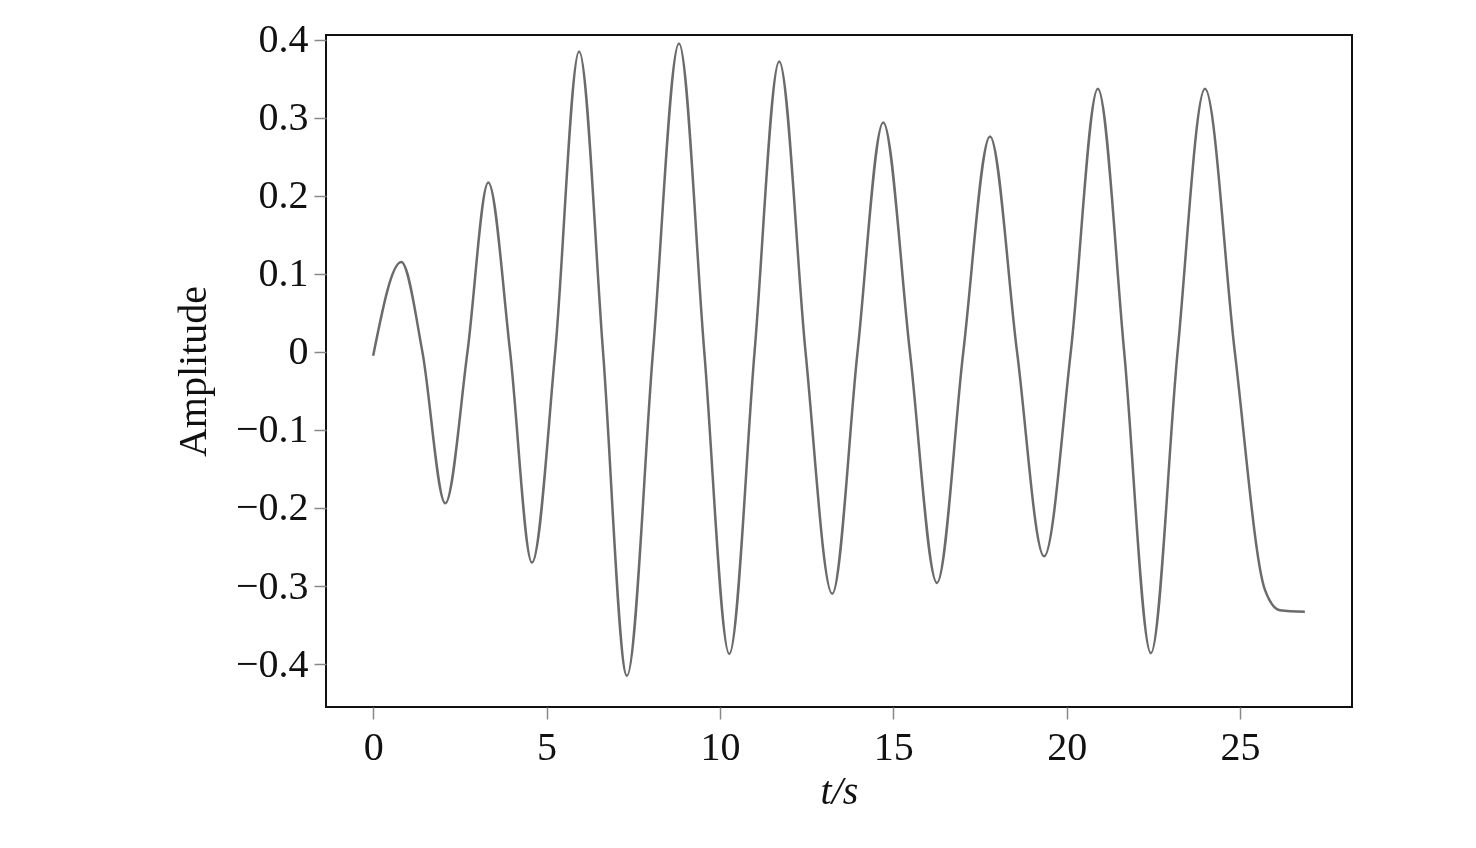 This screenshot has width=1476, height=848. I want to click on y-tick-label: −0.3, so click(272, 585).